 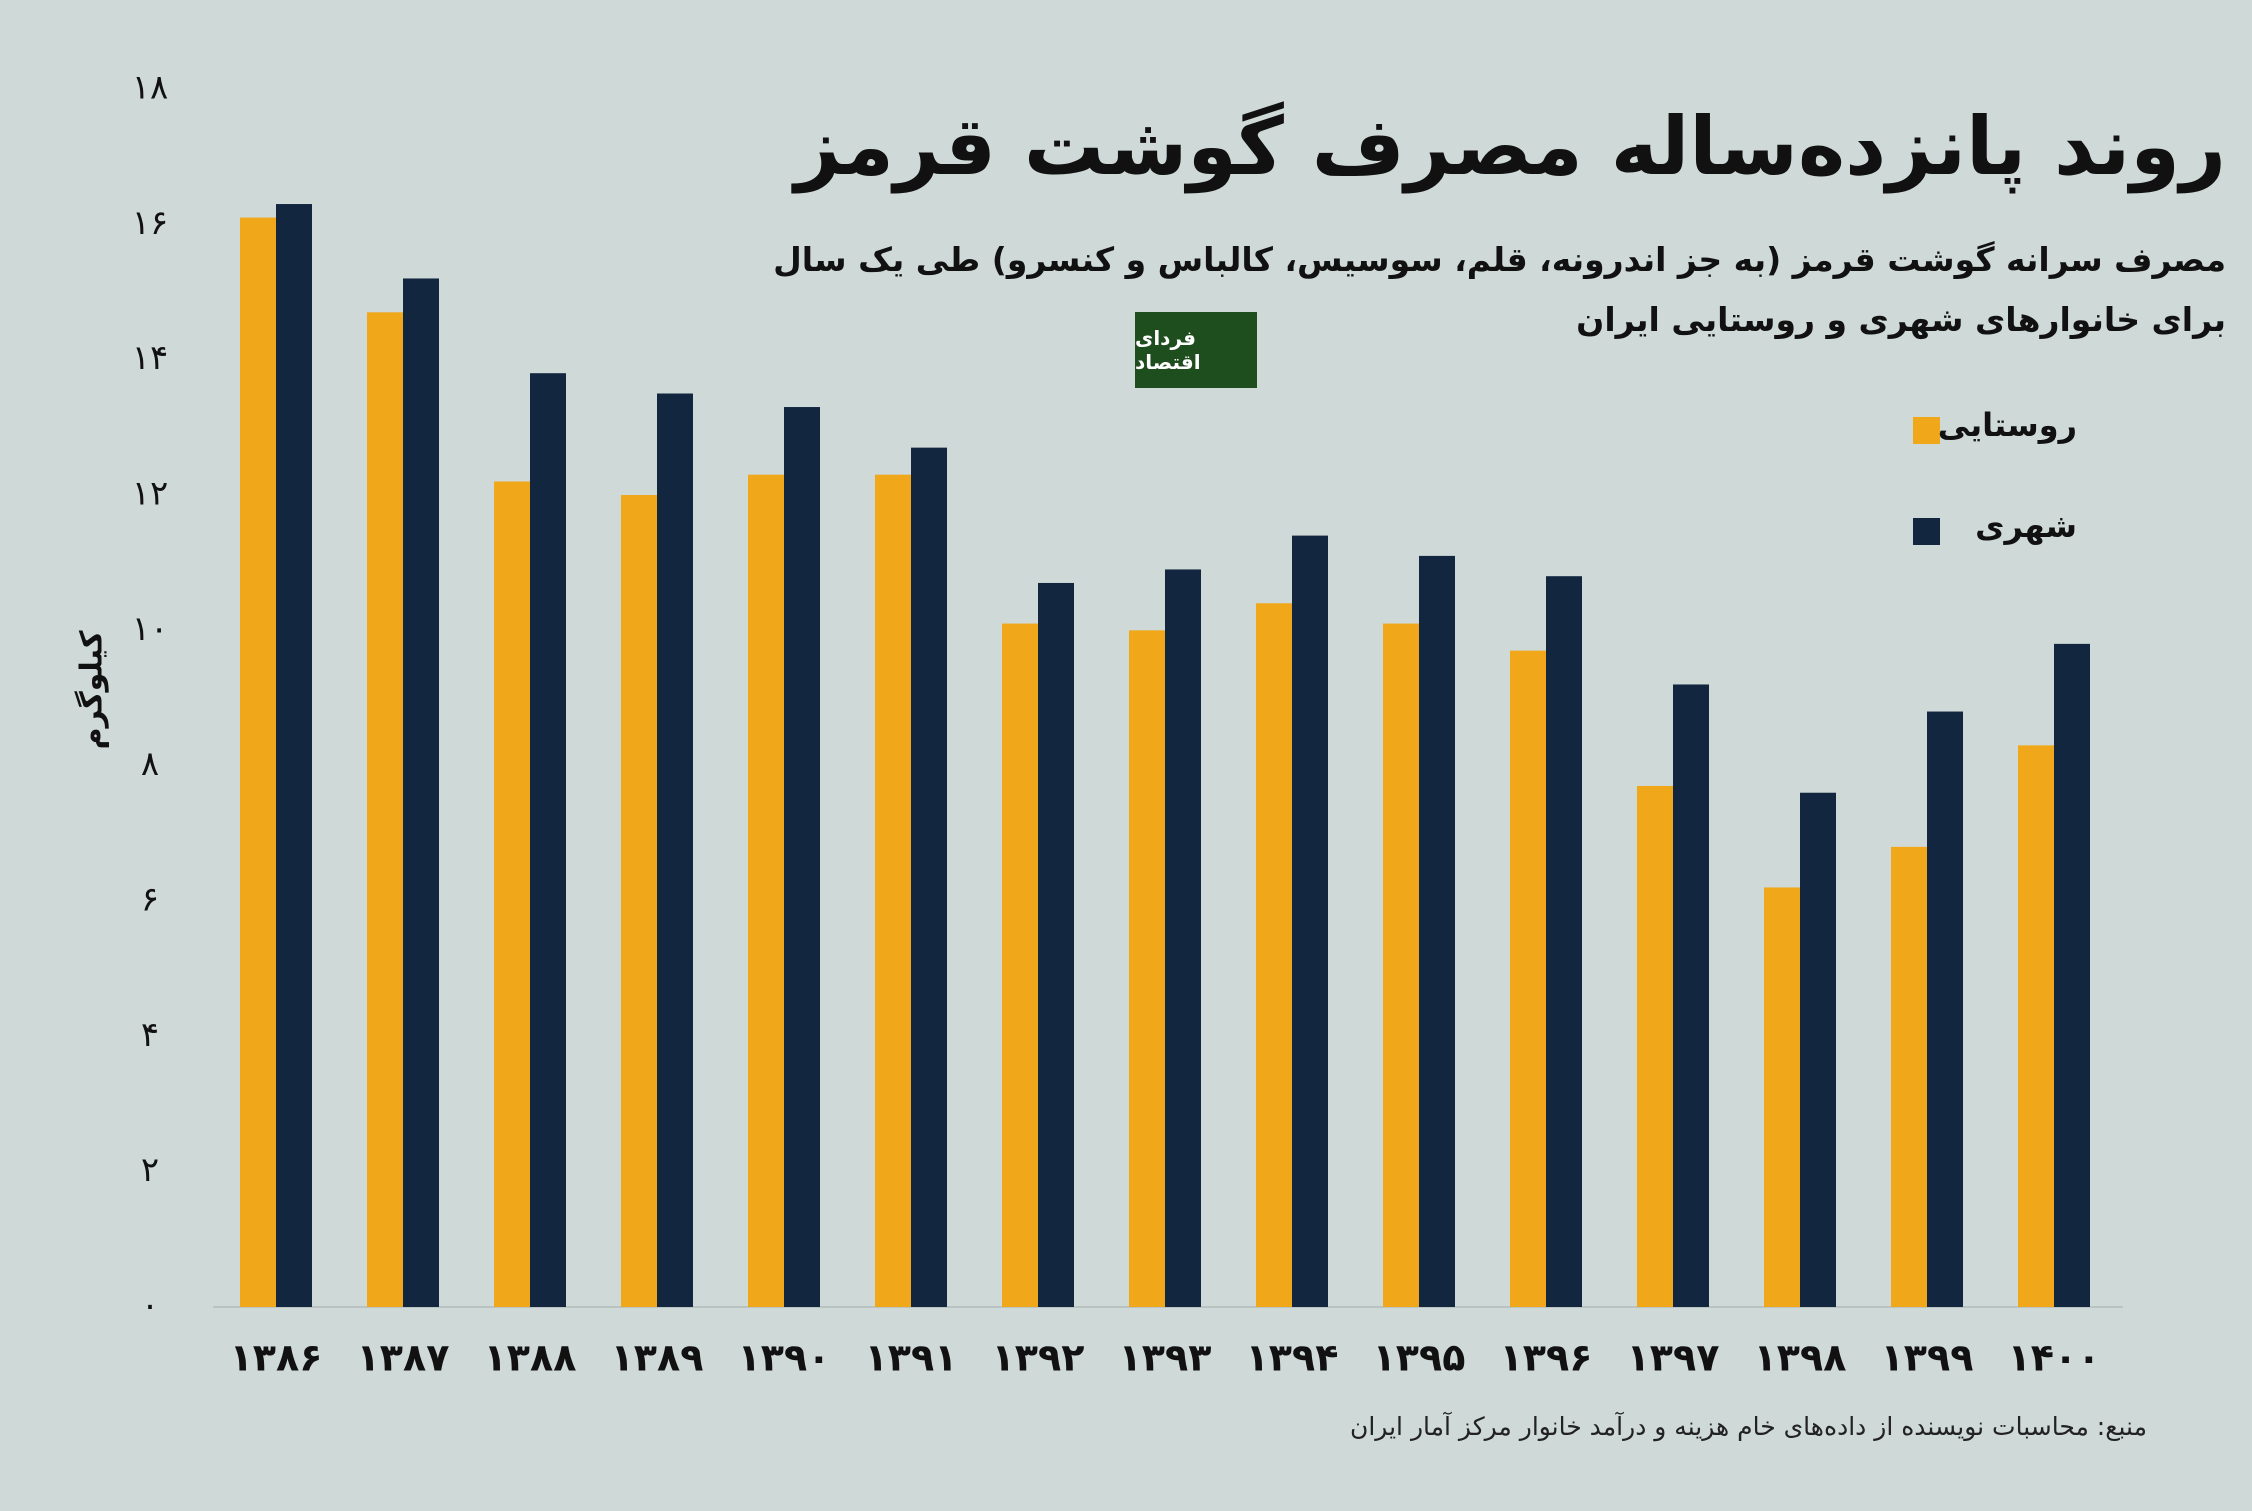 What do you see at coordinates (150, 223) in the screenshot?
I see `y-tick-label: ۱۶` at bounding box center [150, 223].